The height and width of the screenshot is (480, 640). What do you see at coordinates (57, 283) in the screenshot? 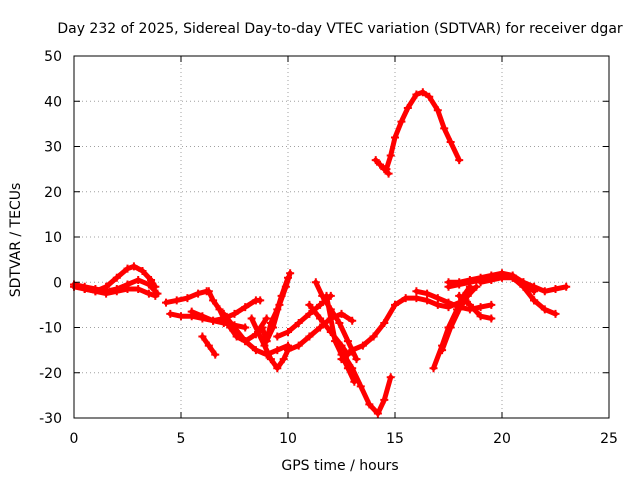
I see `y-tick-label: 0` at bounding box center [57, 283].